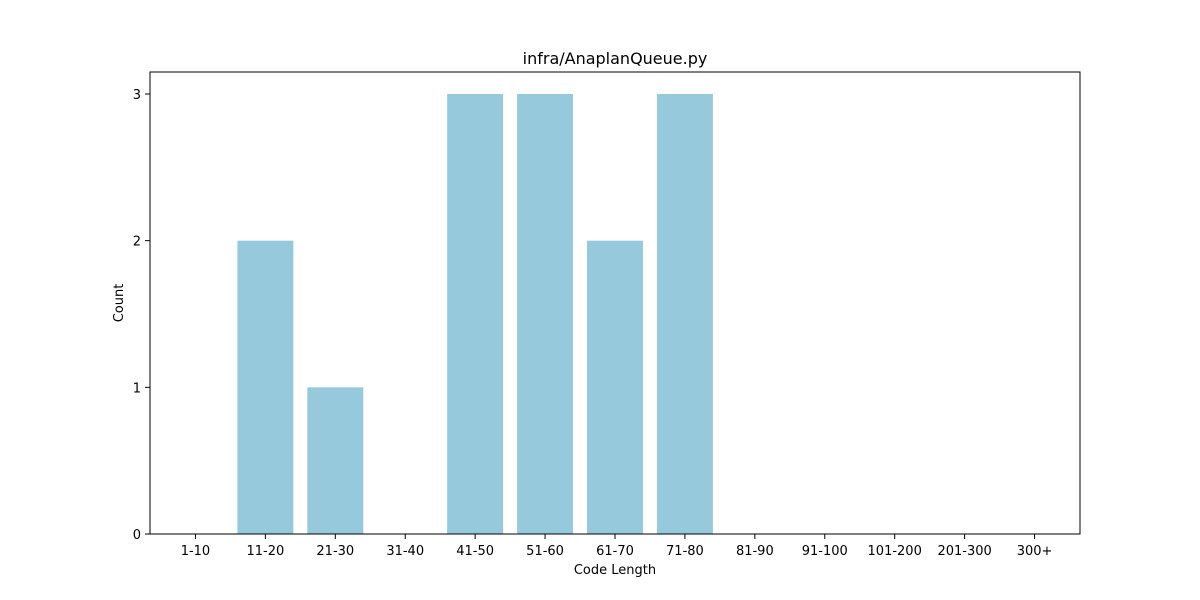 This screenshot has width=1200, height=600. I want to click on y-tick-label: 2, so click(137, 242).